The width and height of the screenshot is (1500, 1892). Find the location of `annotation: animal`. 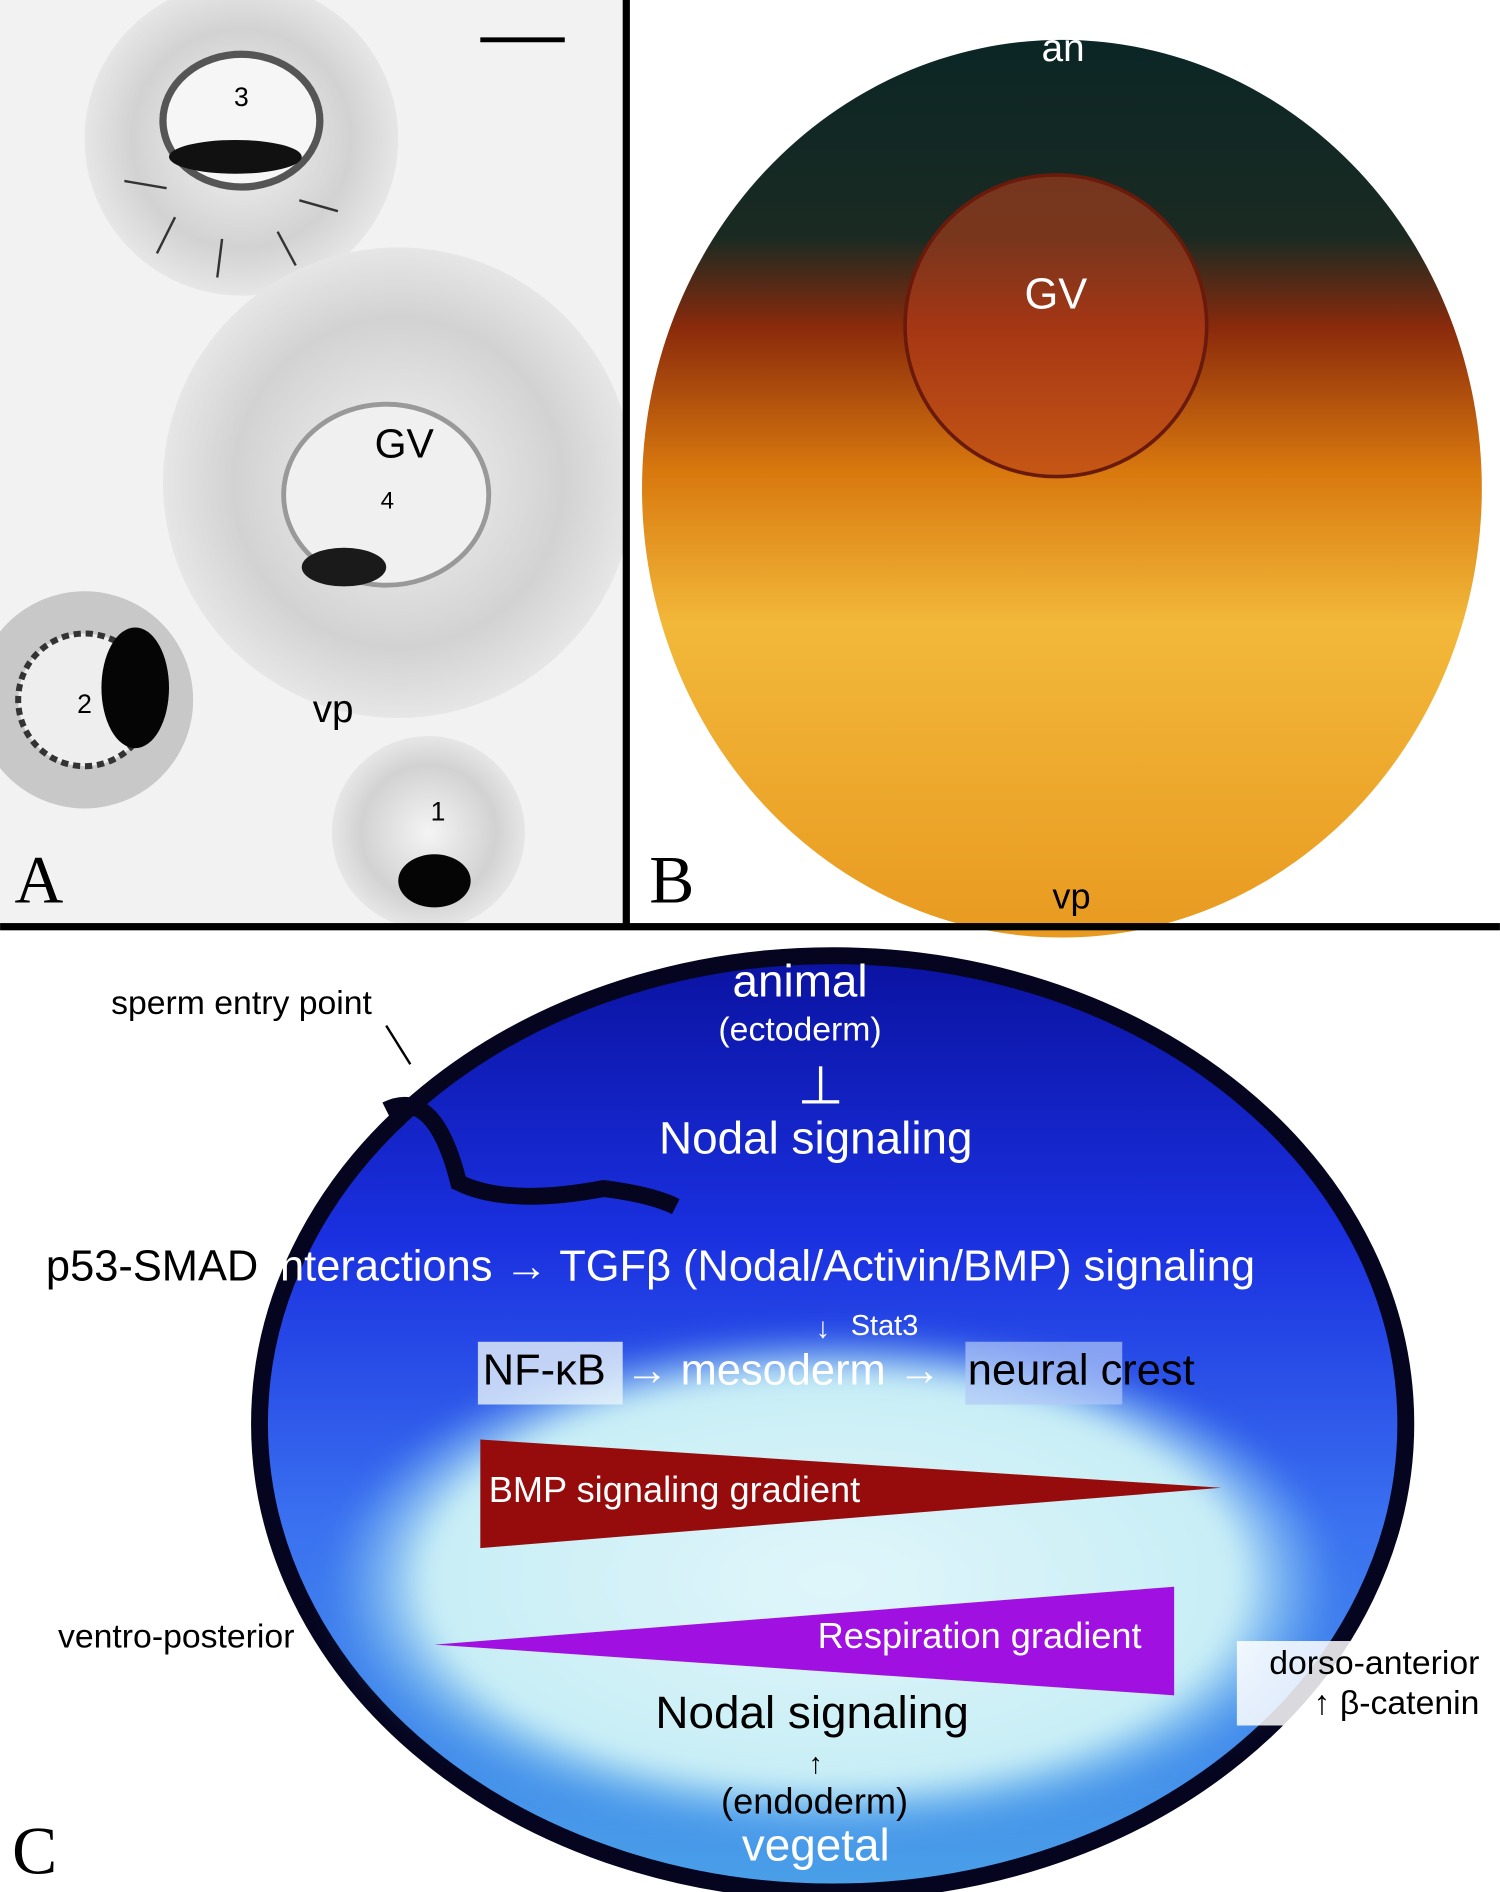

annotation: animal is located at coordinates (800, 981).